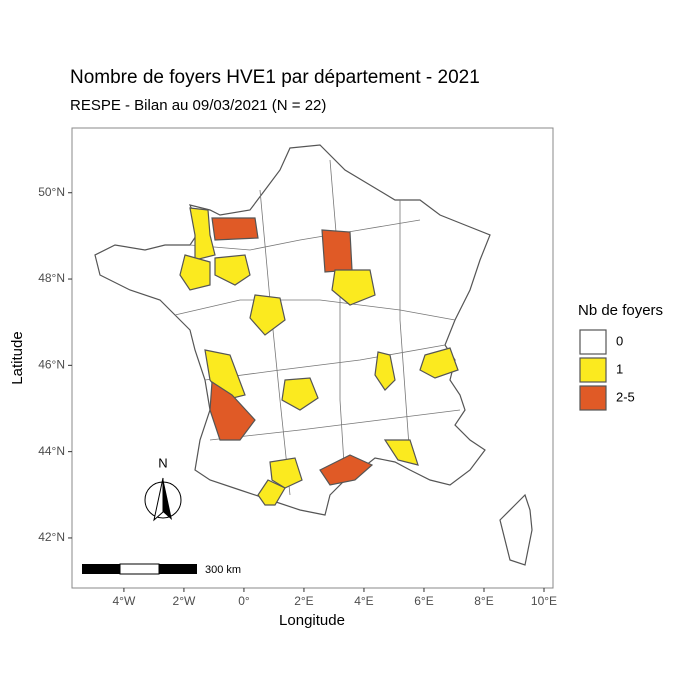 Image resolution: width=700 pixels, height=700 pixels. I want to click on x-tick-label: 8°E, so click(483, 601).